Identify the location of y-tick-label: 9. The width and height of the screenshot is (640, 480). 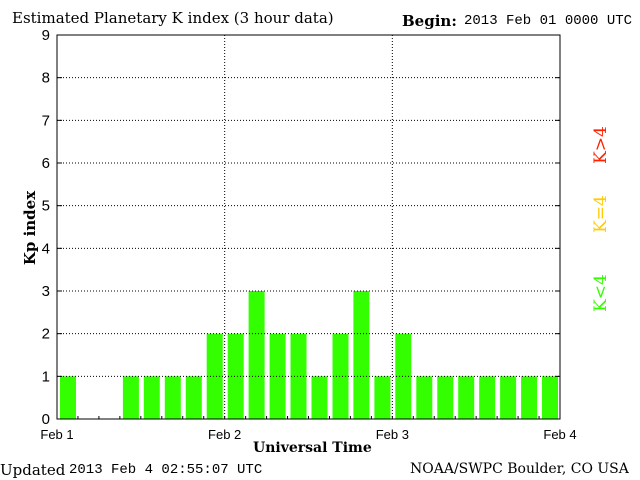
(46, 35).